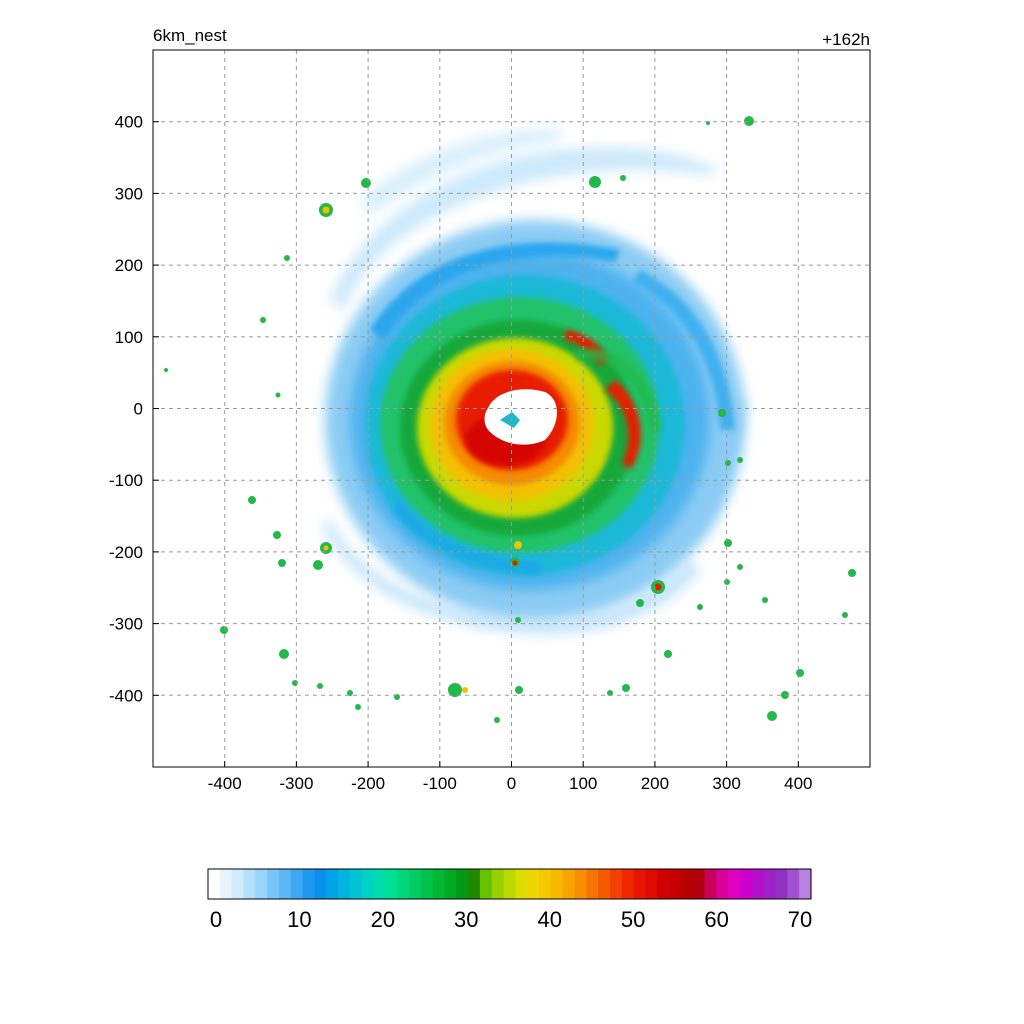  What do you see at coordinates (126, 552) in the screenshot?
I see `y-tick-label: -200` at bounding box center [126, 552].